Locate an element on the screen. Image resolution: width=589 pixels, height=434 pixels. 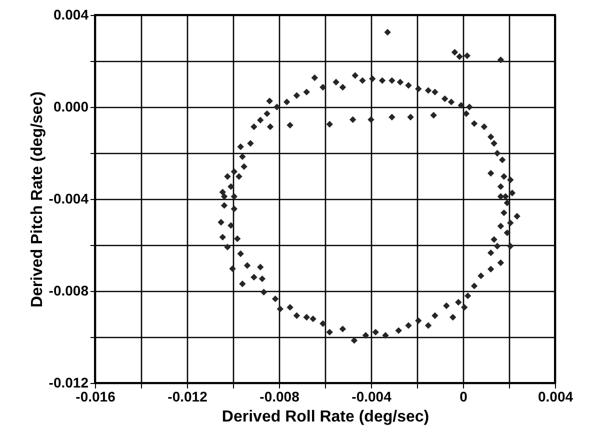
y-tick-label: -0.004 is located at coordinates (68, 198).